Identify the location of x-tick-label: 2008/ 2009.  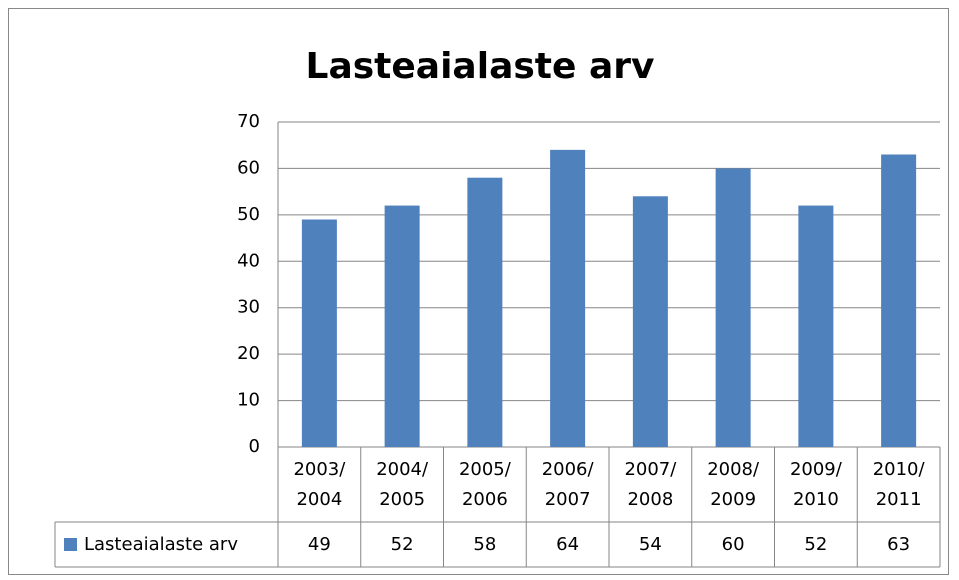
(733, 484).